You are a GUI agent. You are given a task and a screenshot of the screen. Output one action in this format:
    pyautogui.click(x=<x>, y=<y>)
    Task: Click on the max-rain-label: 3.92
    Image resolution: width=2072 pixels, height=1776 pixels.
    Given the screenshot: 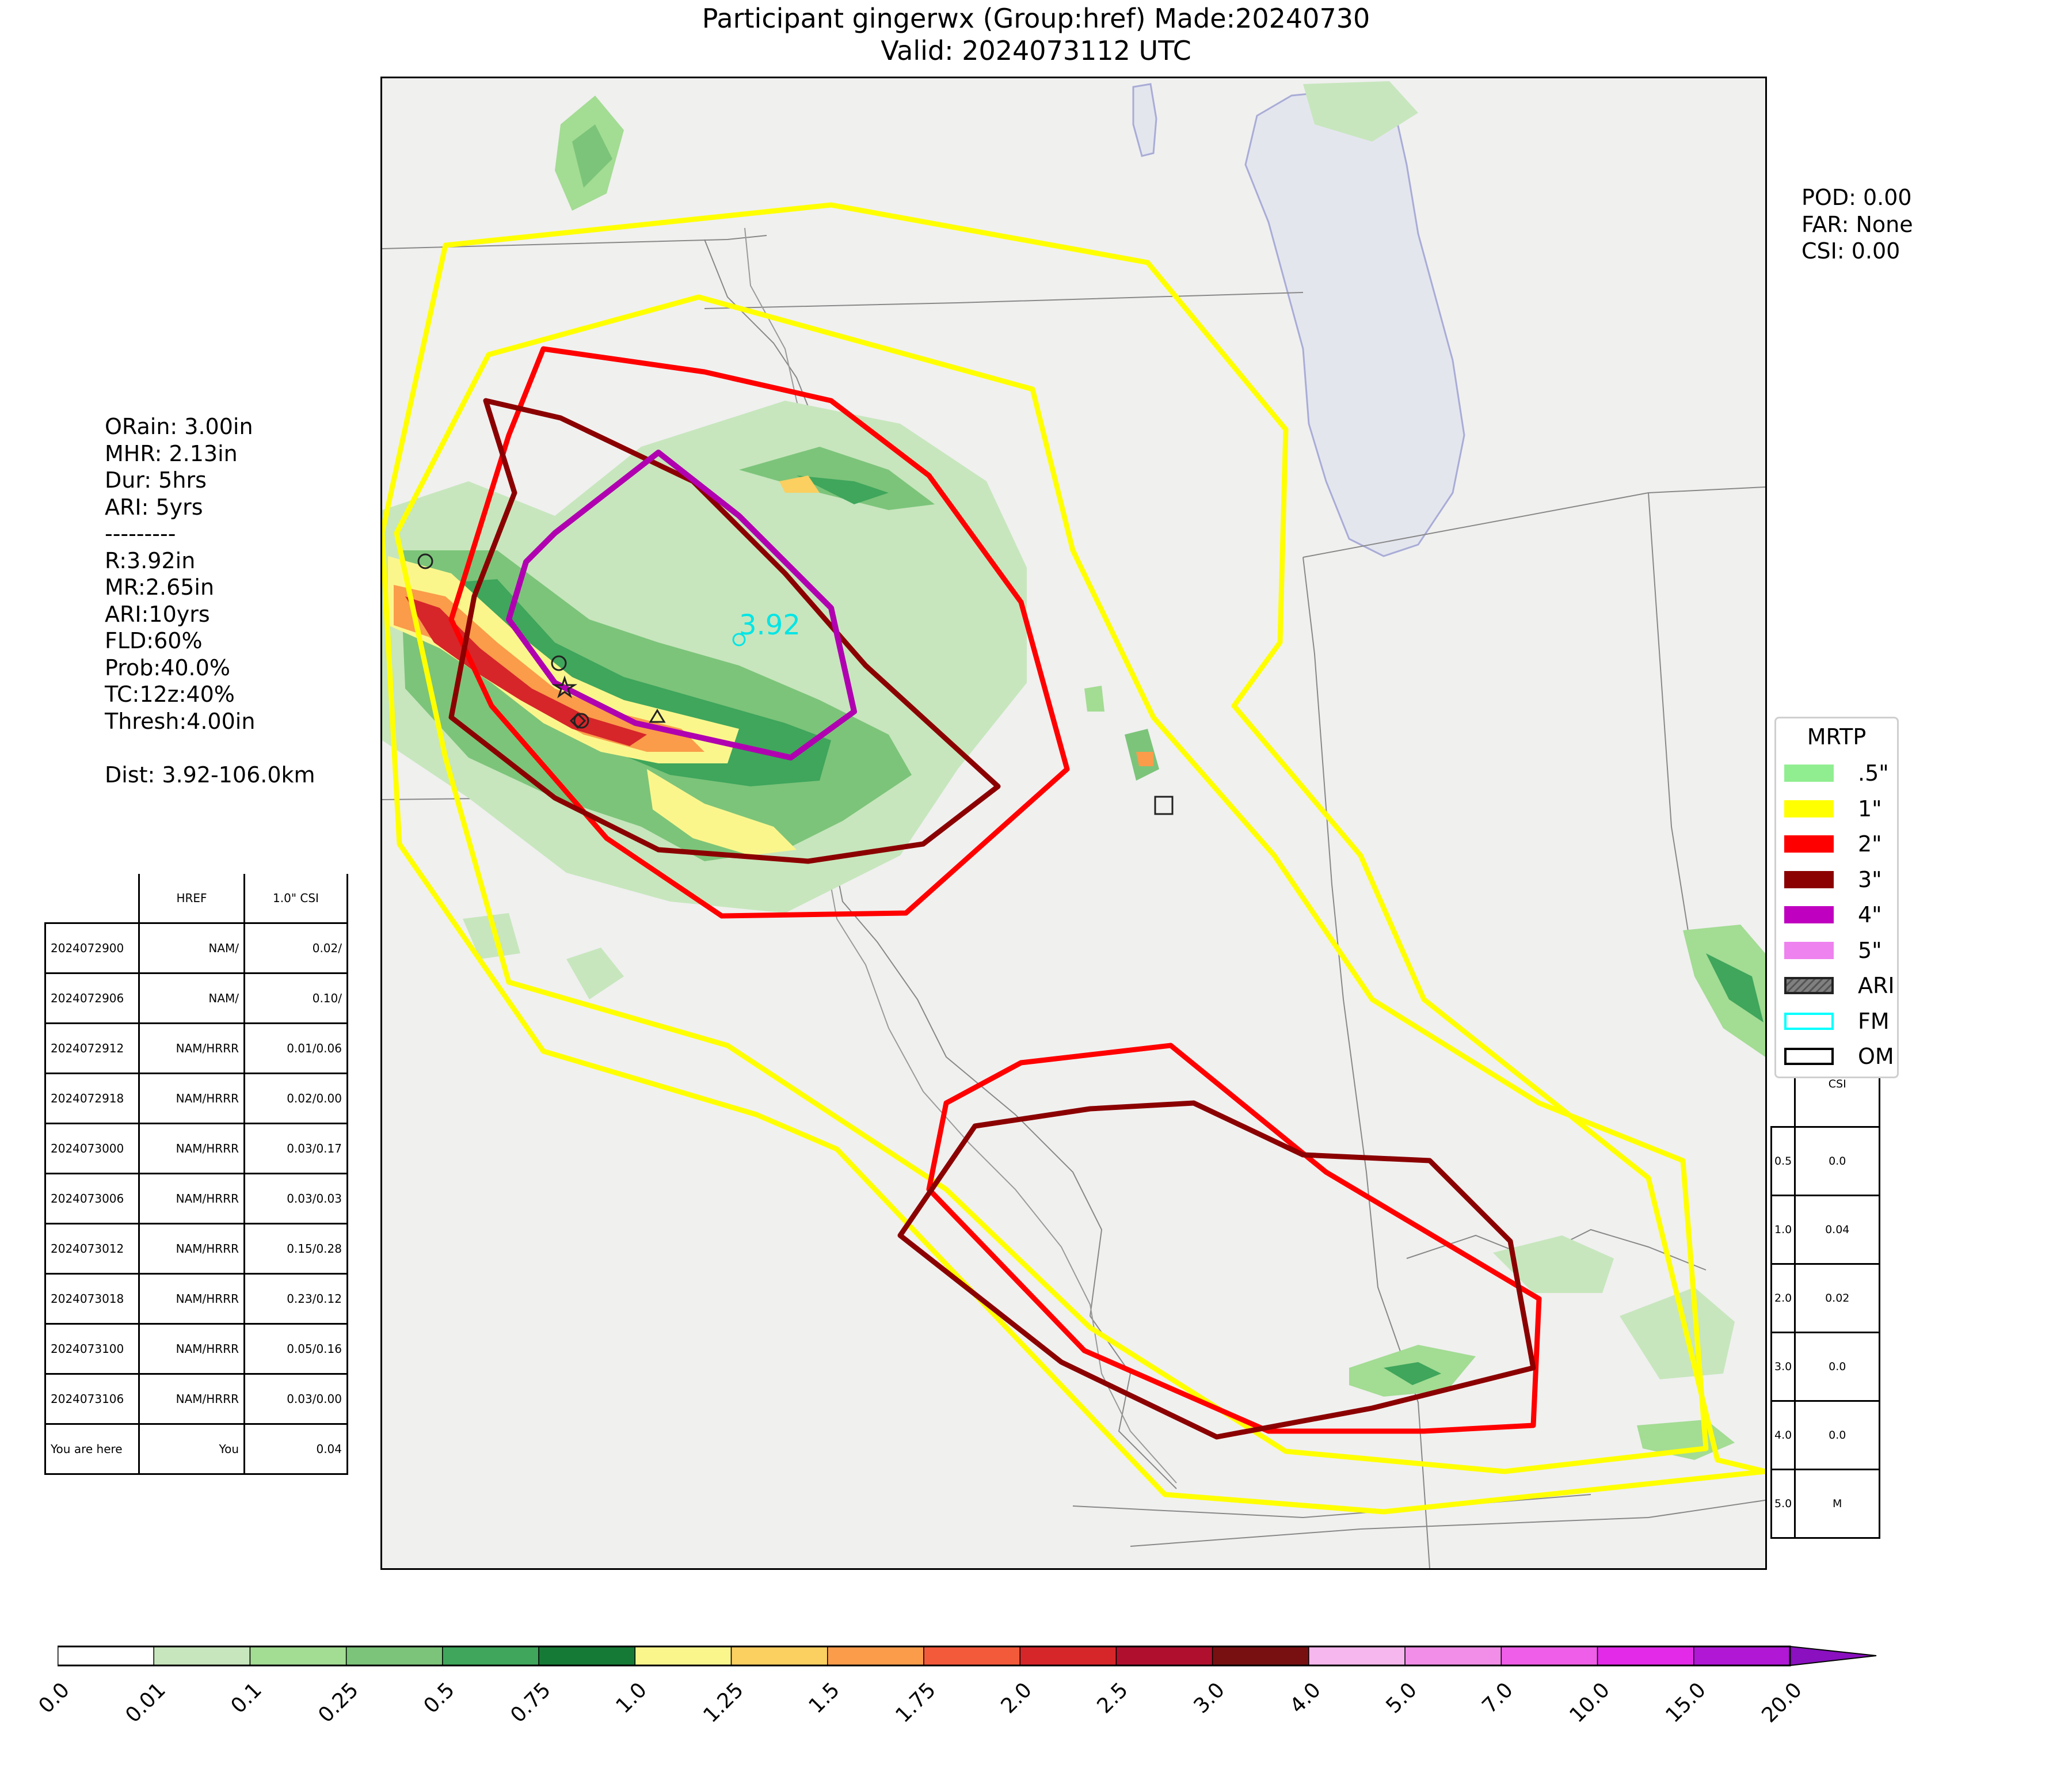 What is the action you would take?
    pyautogui.click(x=770, y=625)
    